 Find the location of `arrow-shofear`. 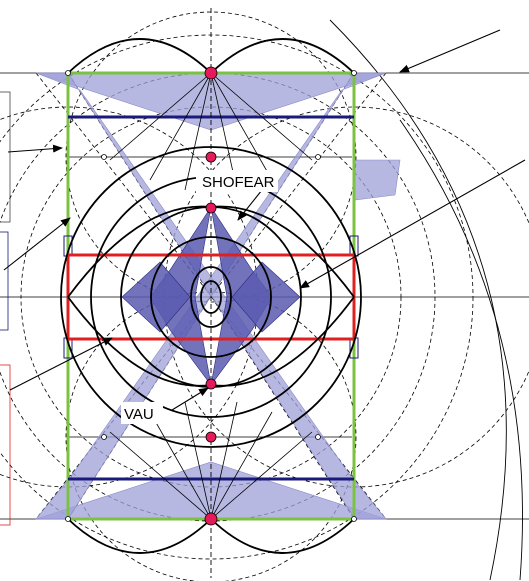

arrow-shofear is located at coordinates (250, 205).